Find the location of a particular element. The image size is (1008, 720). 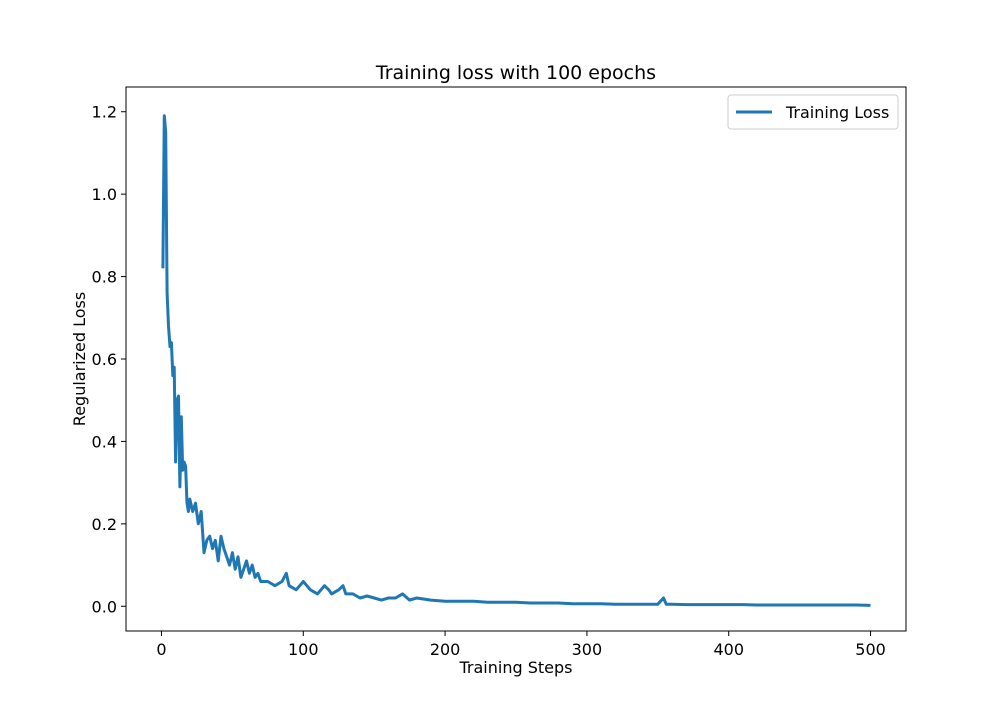

chart-title: Training loss with 100 epochs is located at coordinates (515, 73).